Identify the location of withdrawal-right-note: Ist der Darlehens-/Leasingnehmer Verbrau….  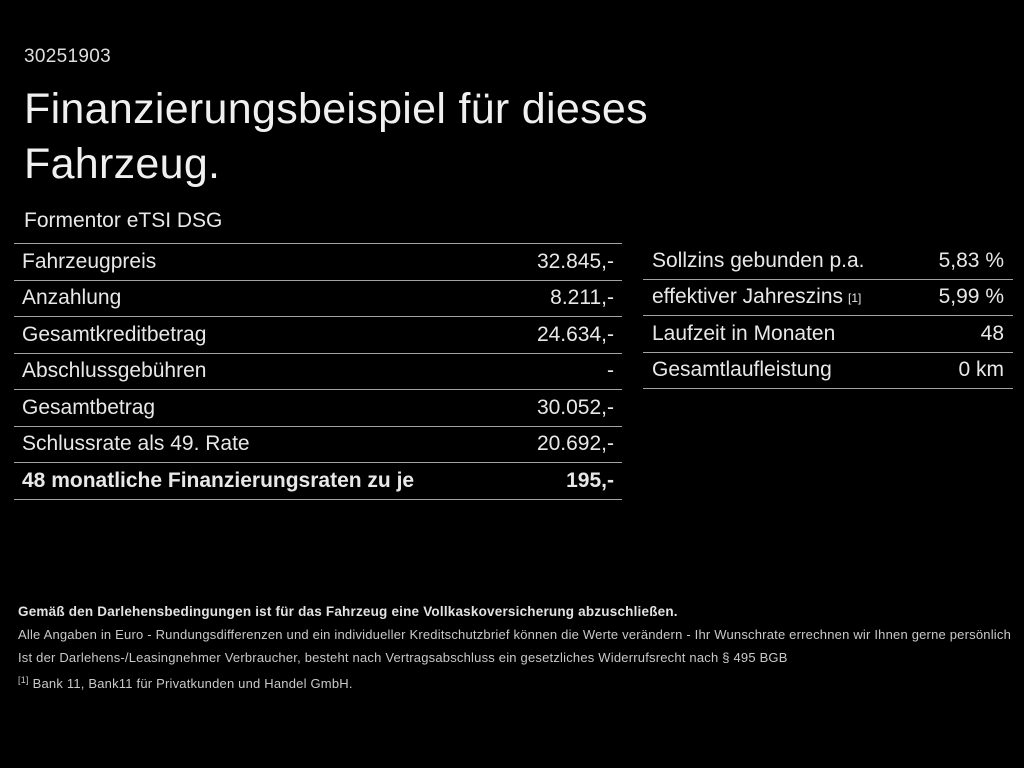
(403, 657).